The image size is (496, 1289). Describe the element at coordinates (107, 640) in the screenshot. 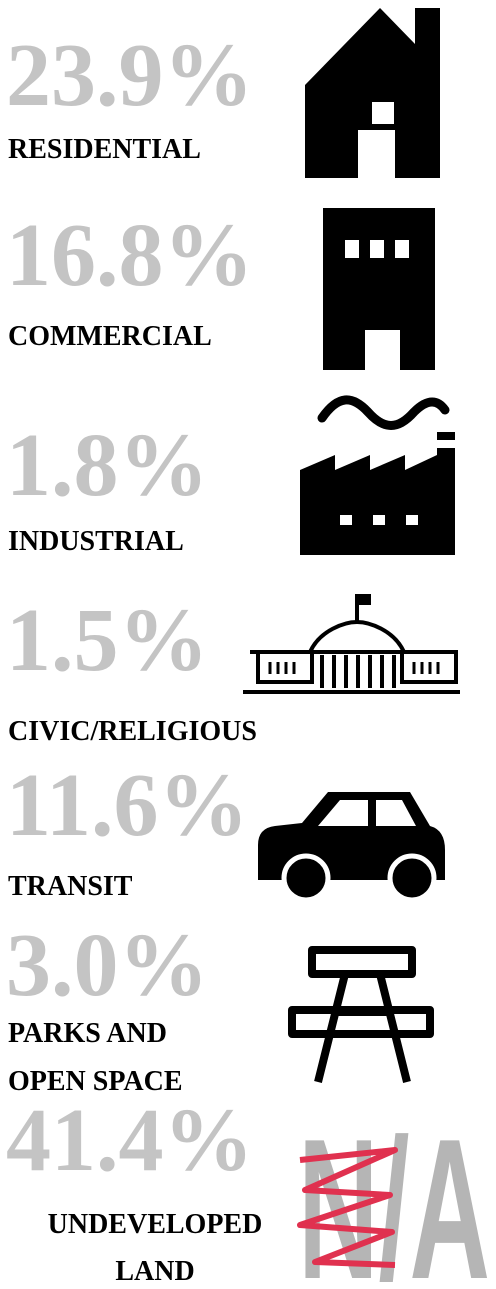

I see `percent: 1.5%` at that location.